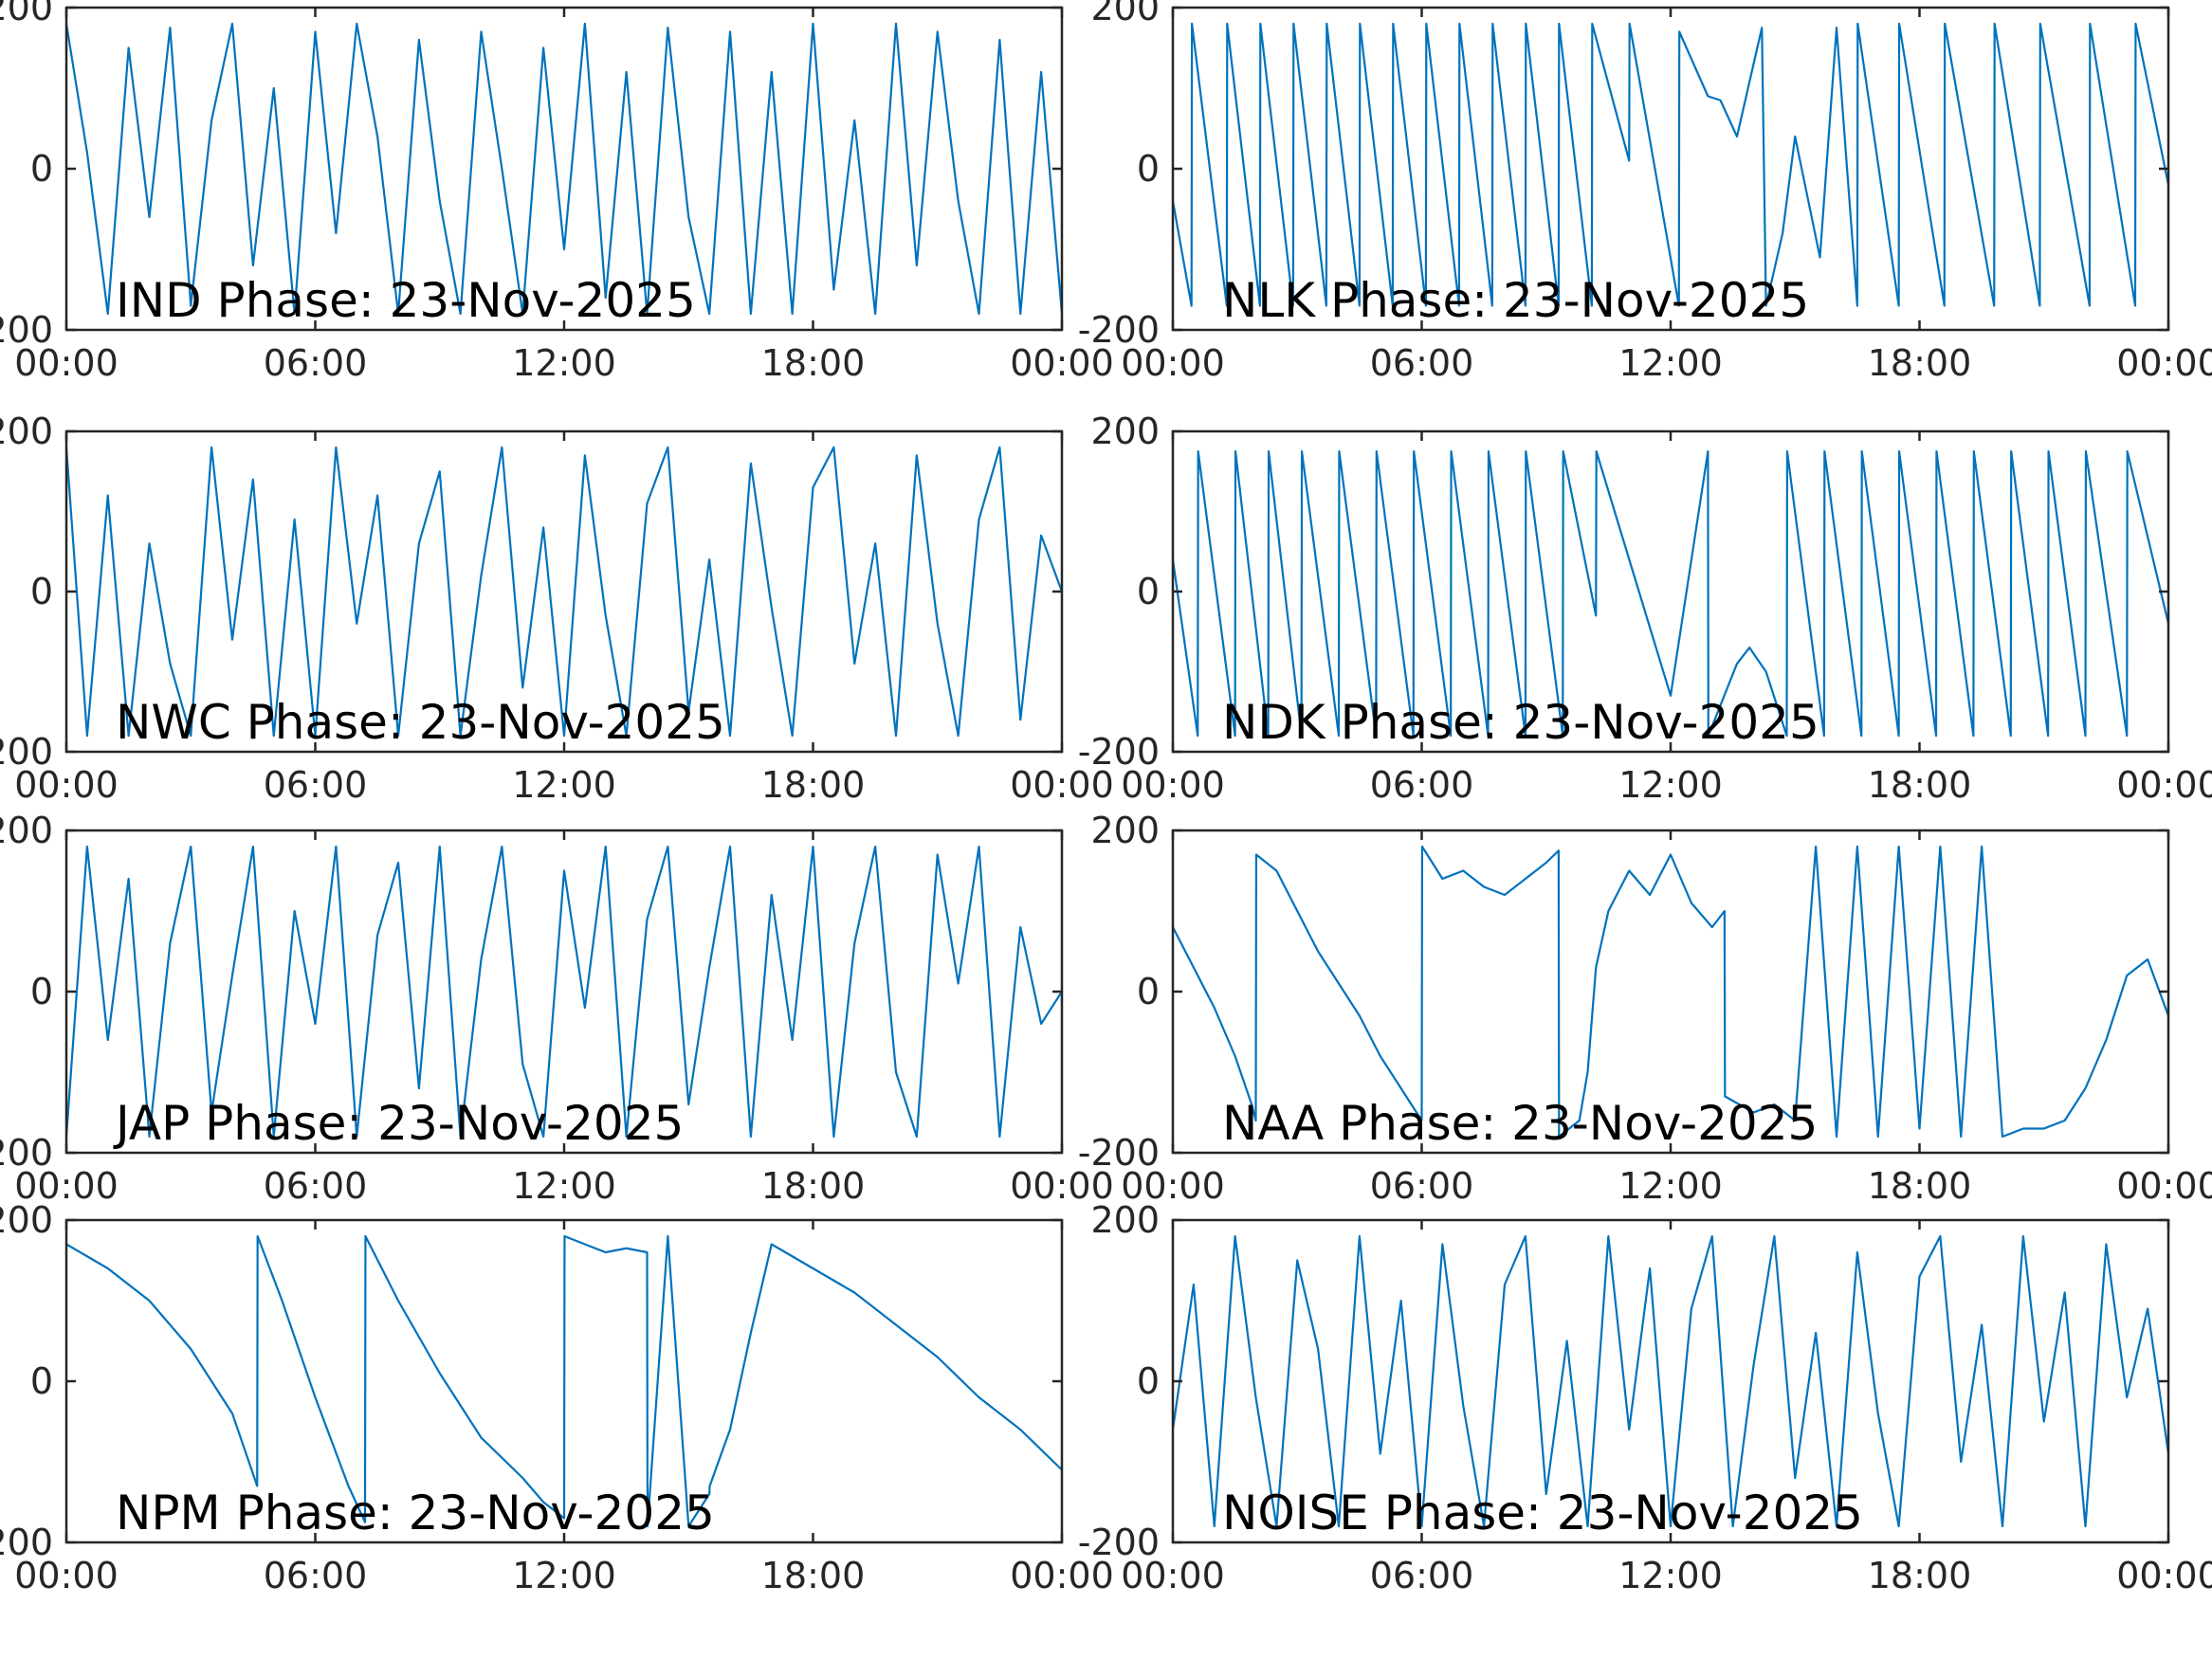  Describe the element at coordinates (420, 722) in the screenshot. I see `panel-title: NWC Phase: 23-Nov-2025` at that location.